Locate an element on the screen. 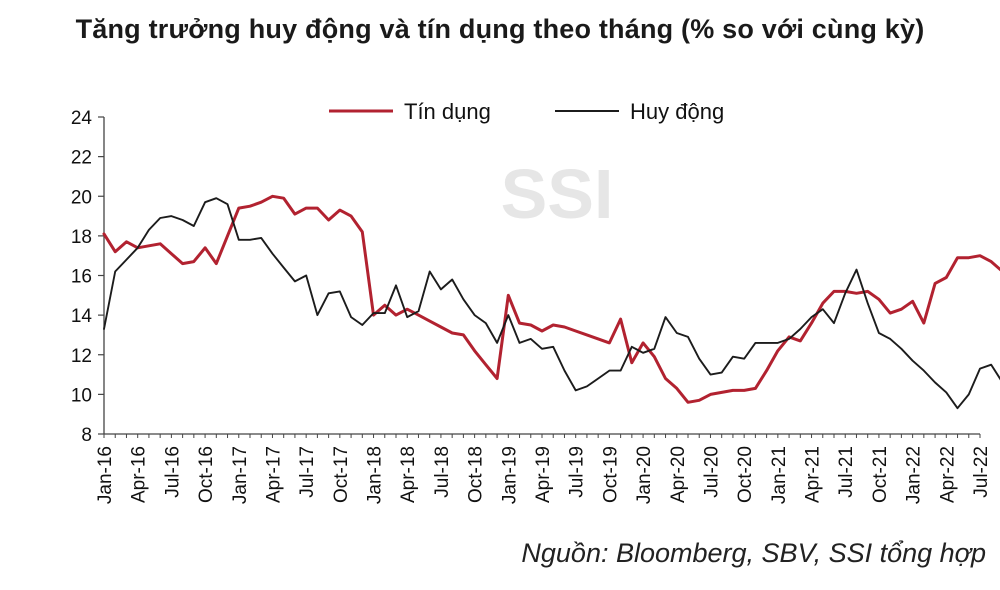  x-tick-label: Apr-17 is located at coordinates (273, 474).